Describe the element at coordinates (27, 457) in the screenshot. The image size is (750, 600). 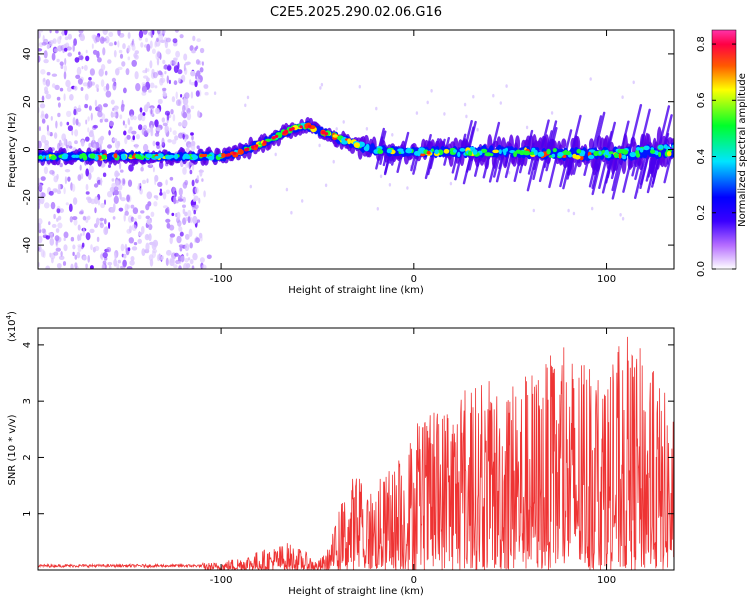
I see `y-tick-label: 2` at that location.